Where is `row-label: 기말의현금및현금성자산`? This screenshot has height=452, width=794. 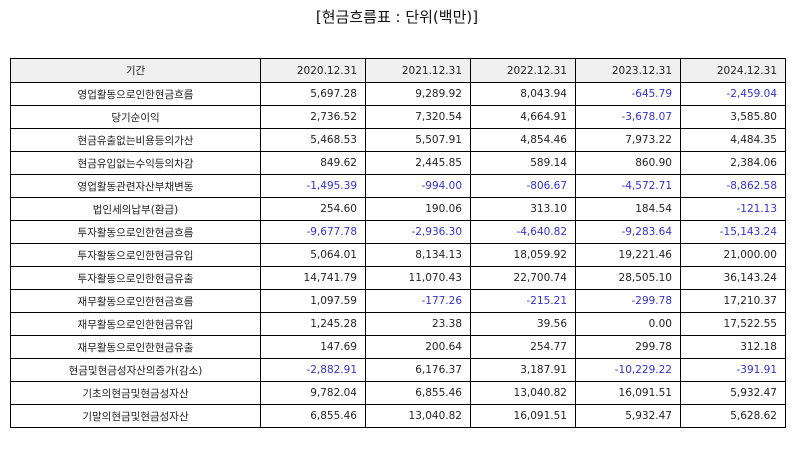 row-label: 기말의현금및현금성자산 is located at coordinates (135, 416).